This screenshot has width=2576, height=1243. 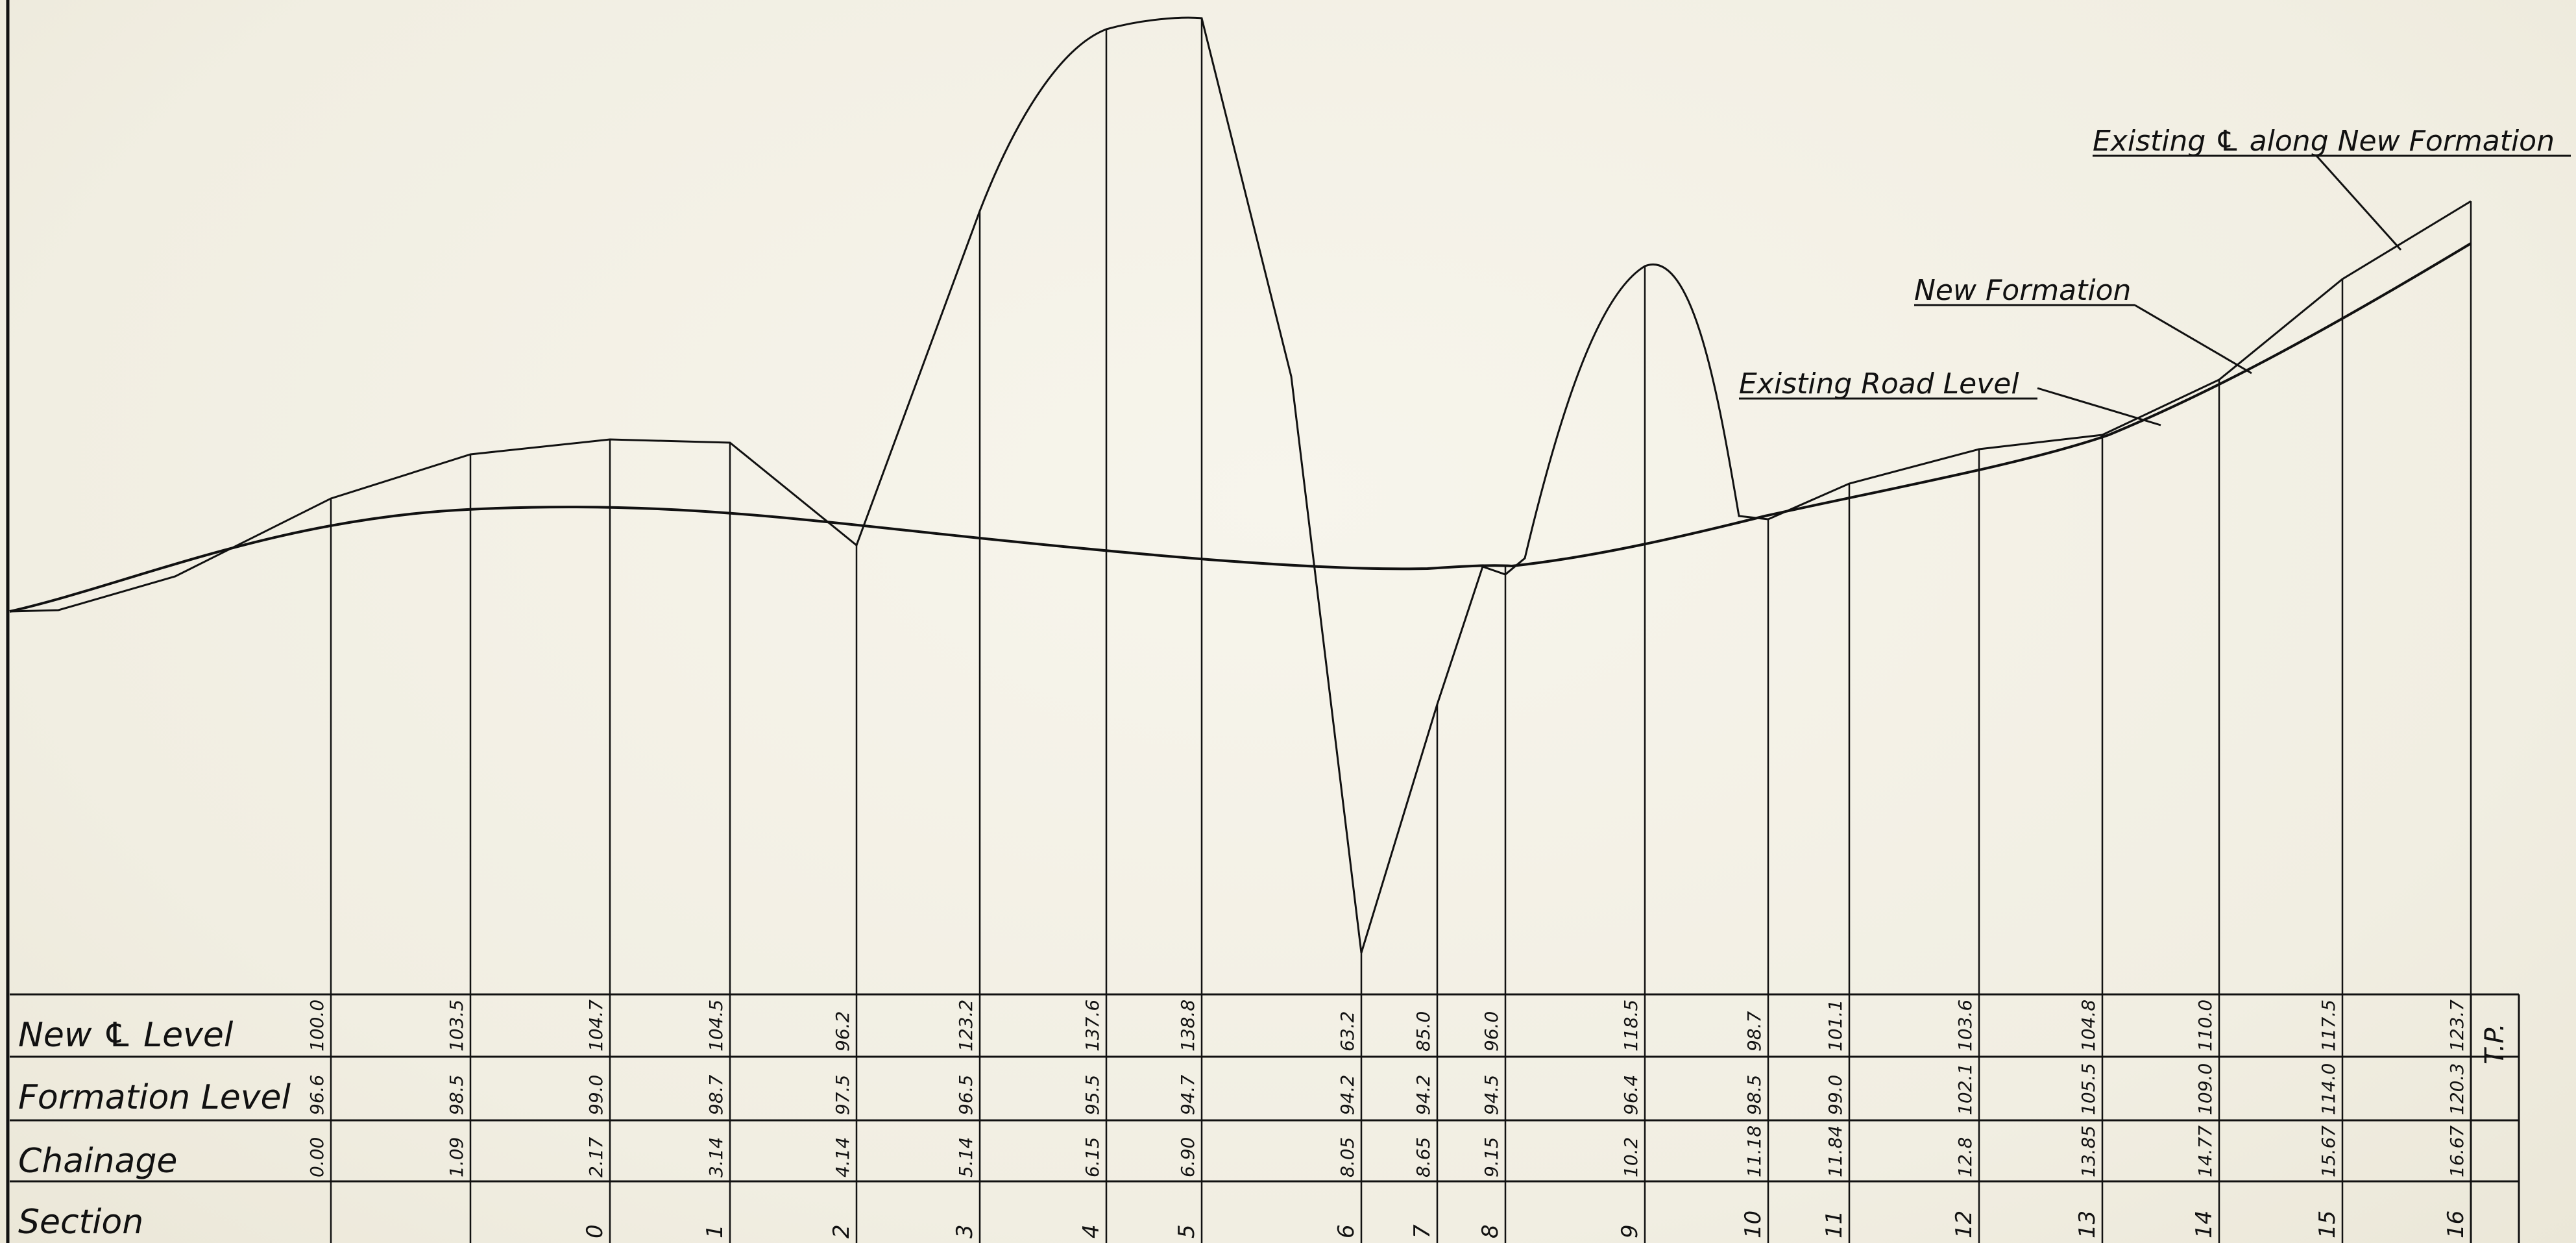 What do you see at coordinates (715, 1231) in the screenshot?
I see `section-value: 1` at bounding box center [715, 1231].